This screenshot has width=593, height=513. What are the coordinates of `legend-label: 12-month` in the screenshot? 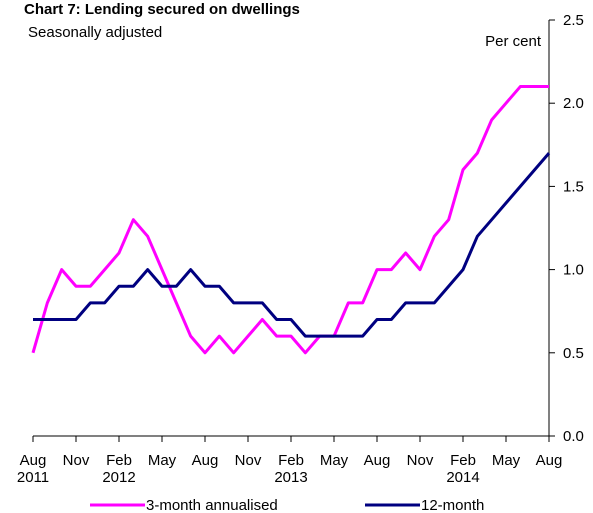 It's located at (452, 505).